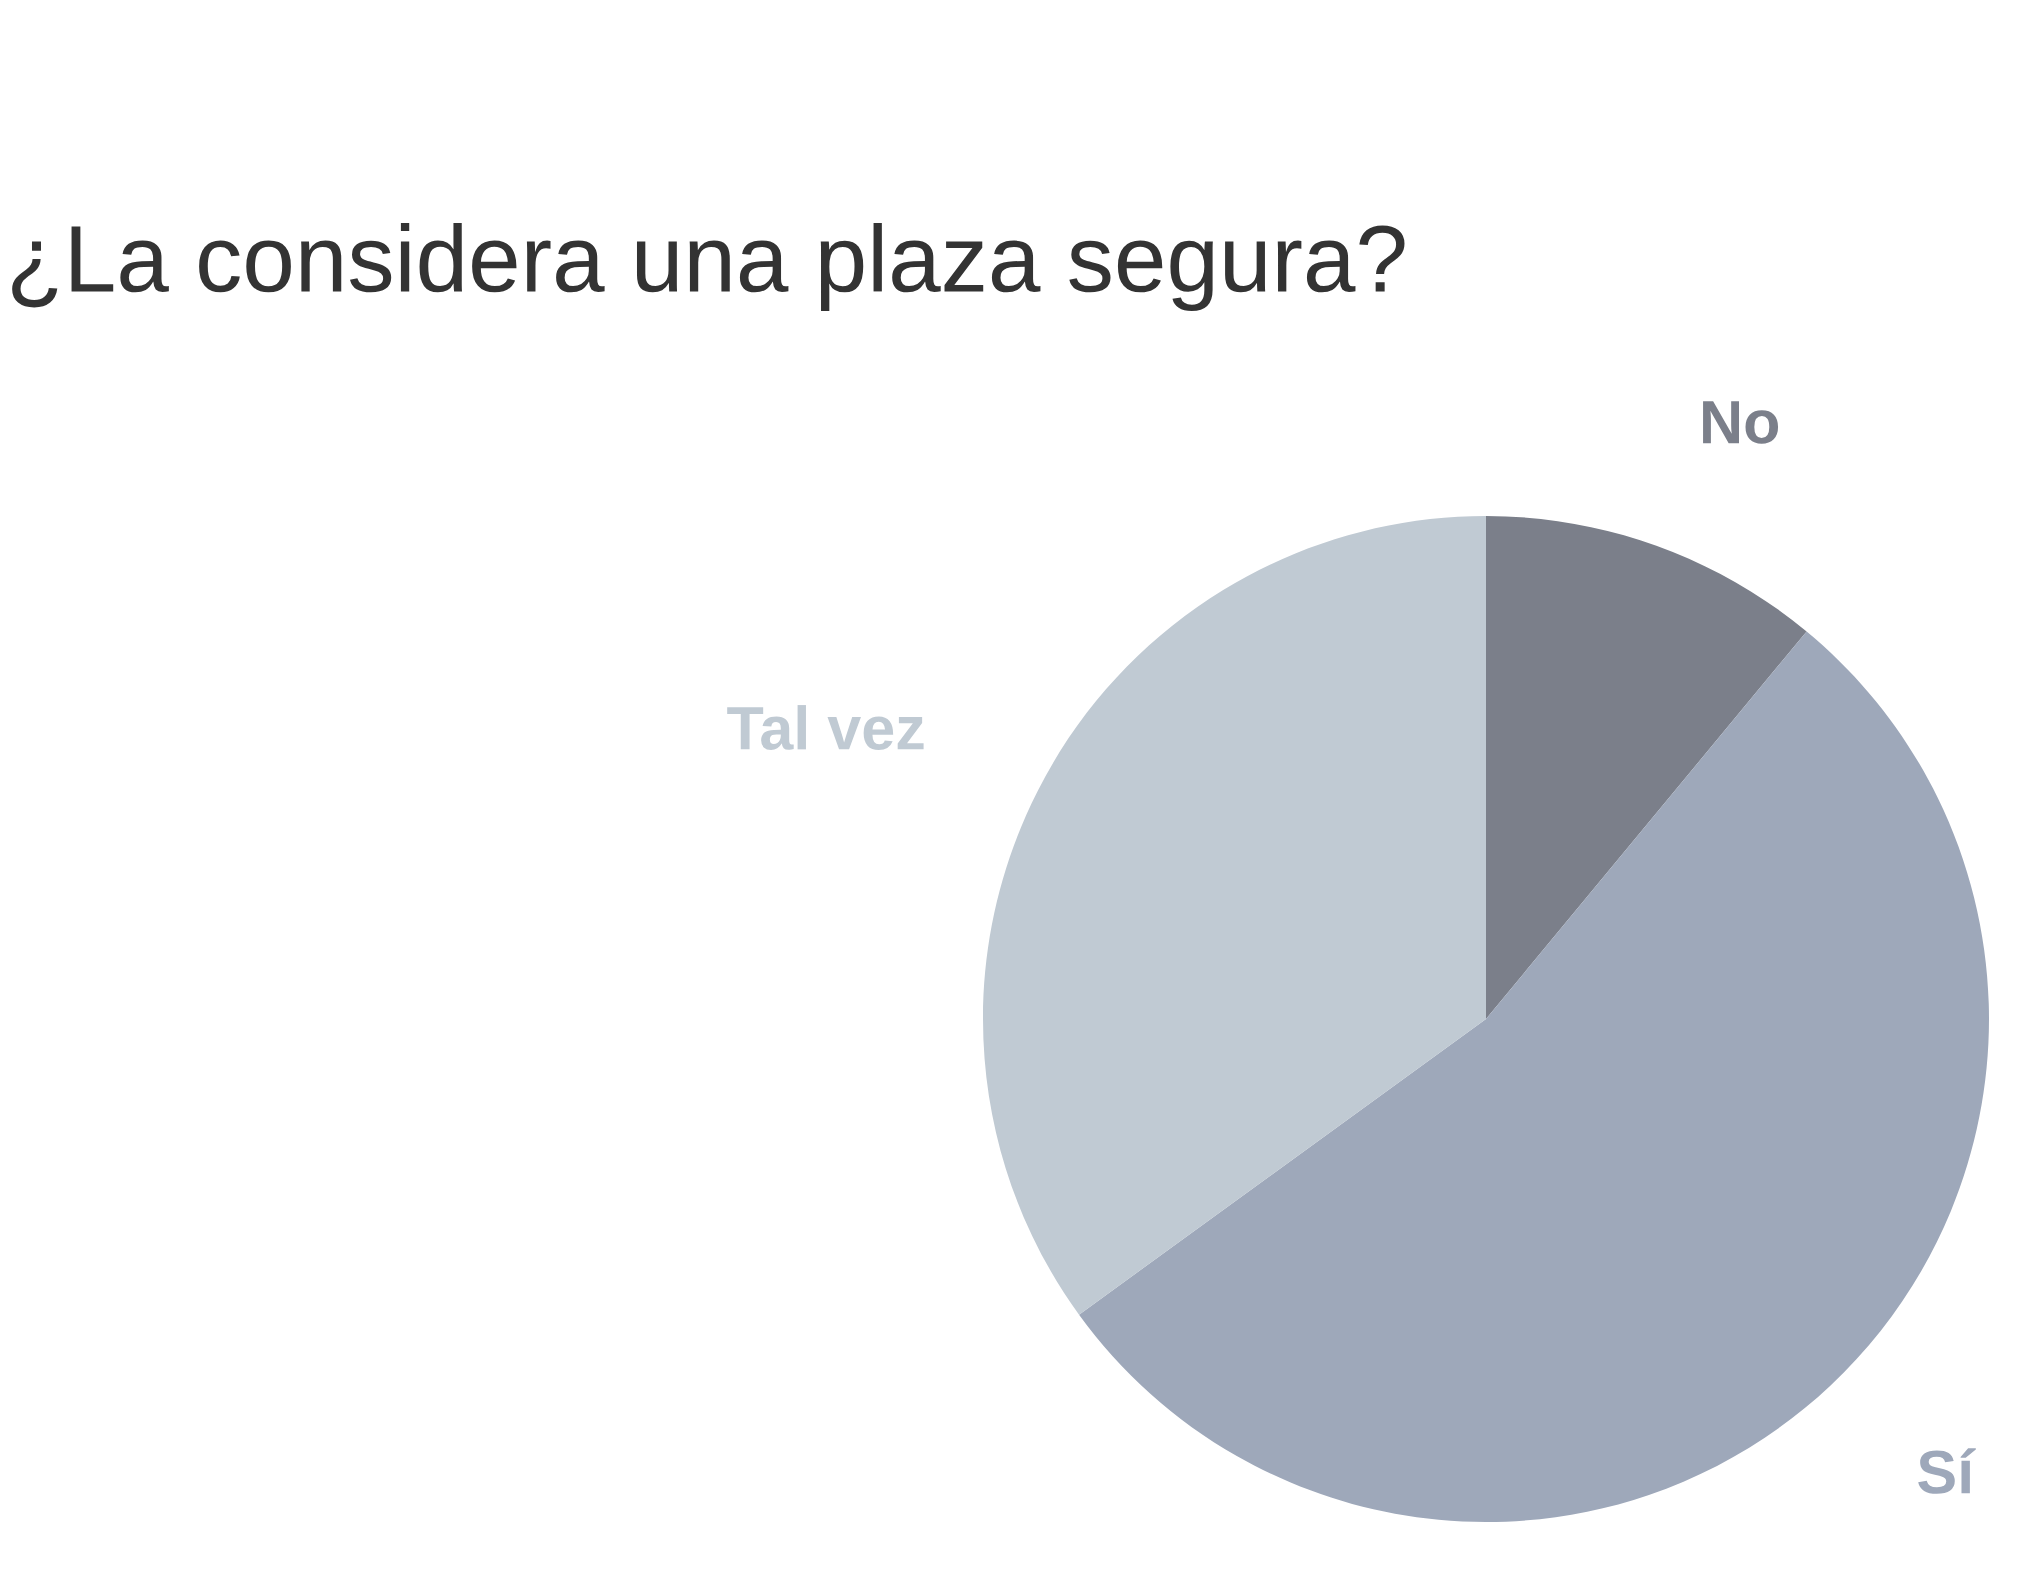 Image resolution: width=2040 pixels, height=1574 pixels. What do you see at coordinates (1947, 1471) in the screenshot?
I see `slice-label: Sí` at bounding box center [1947, 1471].